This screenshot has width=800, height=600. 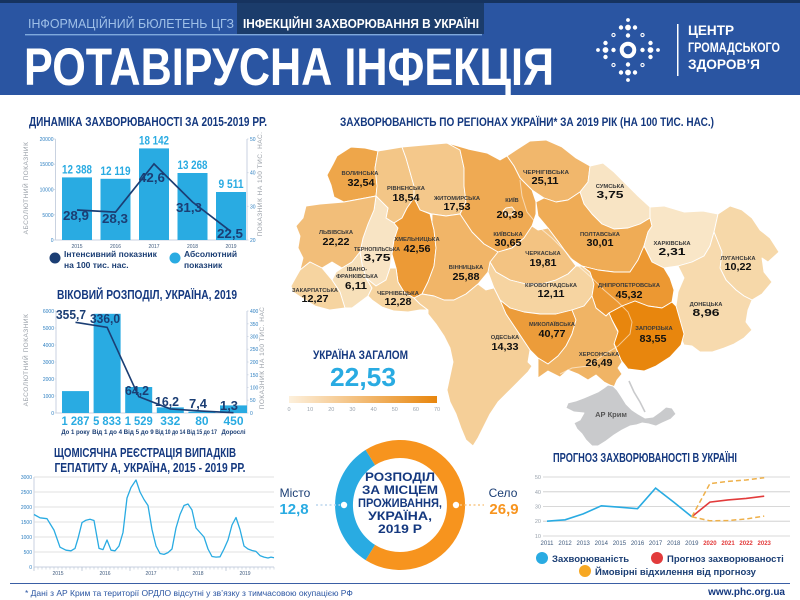 I want to click on svg-text: 16,2, so click(x=167, y=402).